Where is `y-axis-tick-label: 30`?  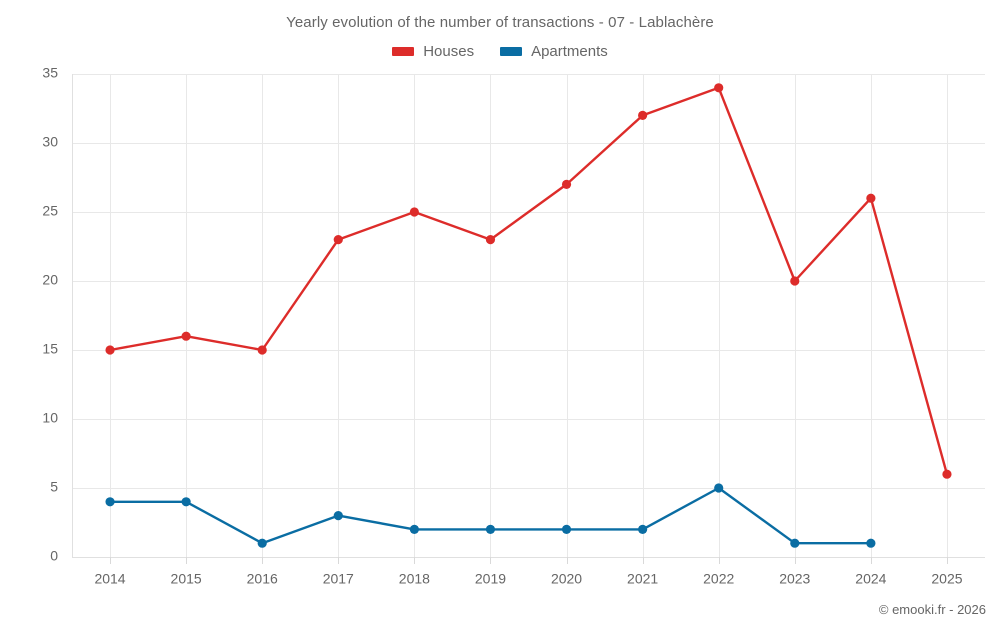
y-axis-tick-label: 30 is located at coordinates (50, 142).